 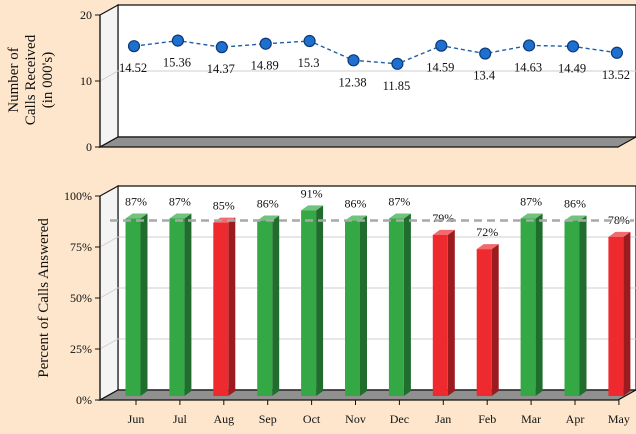 I want to click on calls-gridline, so click(x=367, y=76).